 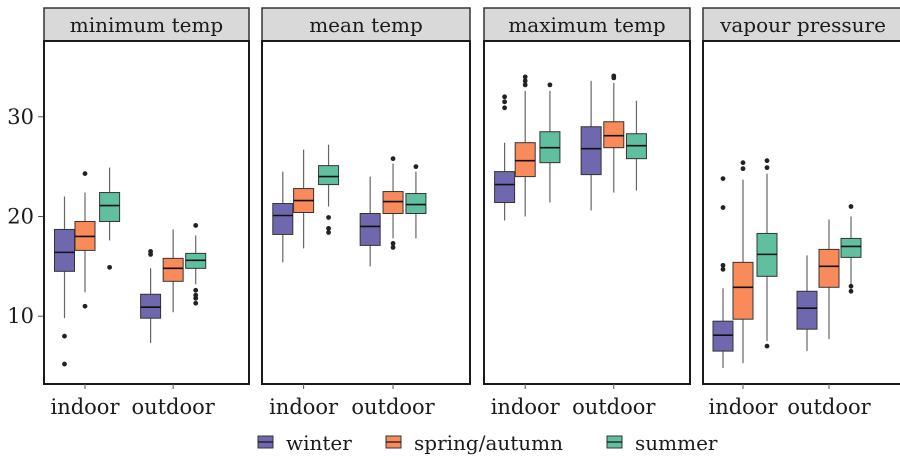 I want to click on legend-item-summer: summer, so click(x=662, y=443).